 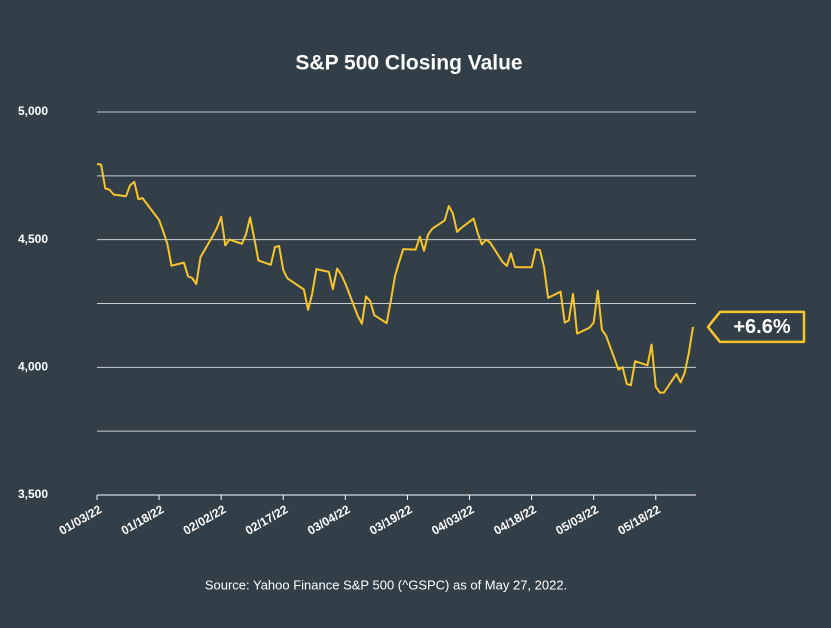 What do you see at coordinates (33, 494) in the screenshot?
I see `y-tick-label: 3,500` at bounding box center [33, 494].